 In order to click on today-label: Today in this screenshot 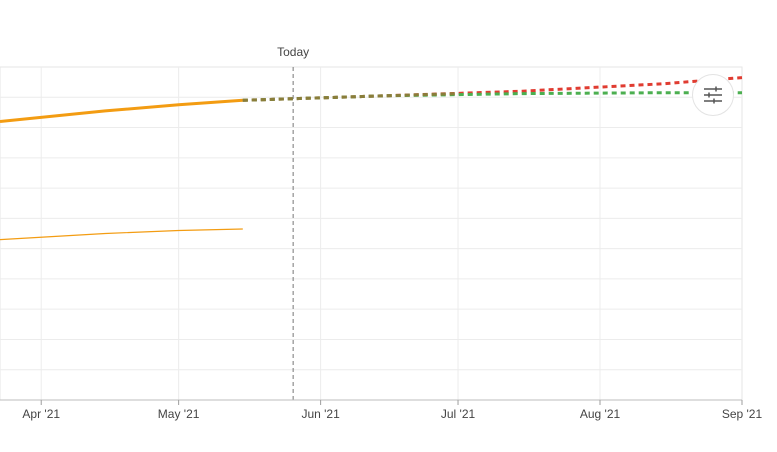, I will do `click(293, 52)`.